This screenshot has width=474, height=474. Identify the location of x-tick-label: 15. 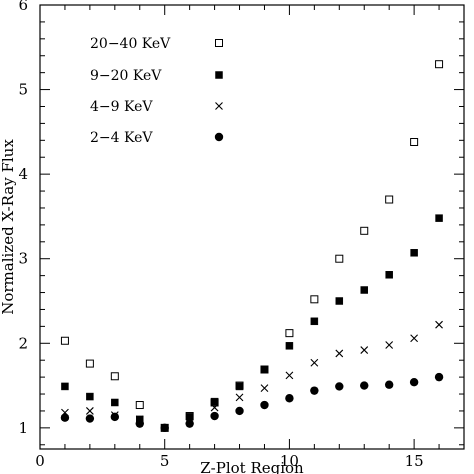
(414, 461).